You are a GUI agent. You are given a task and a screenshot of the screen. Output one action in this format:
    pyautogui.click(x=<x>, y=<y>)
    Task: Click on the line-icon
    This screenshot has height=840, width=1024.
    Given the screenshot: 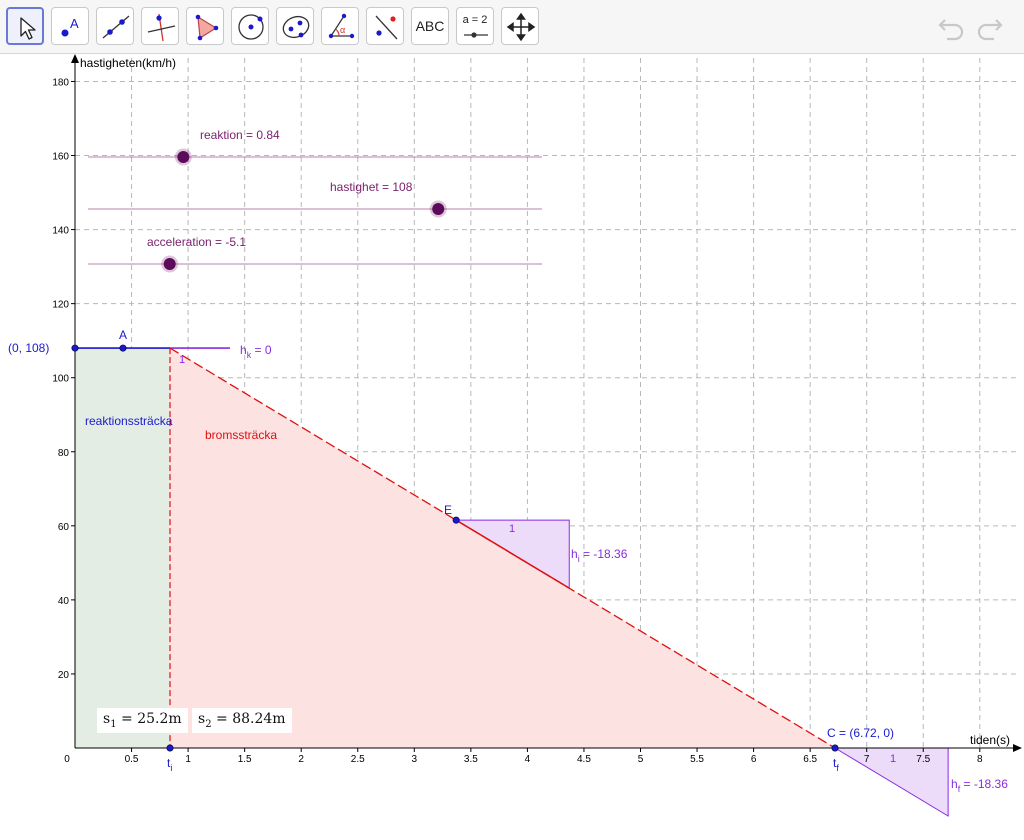 What is the action you would take?
    pyautogui.click(x=116, y=27)
    